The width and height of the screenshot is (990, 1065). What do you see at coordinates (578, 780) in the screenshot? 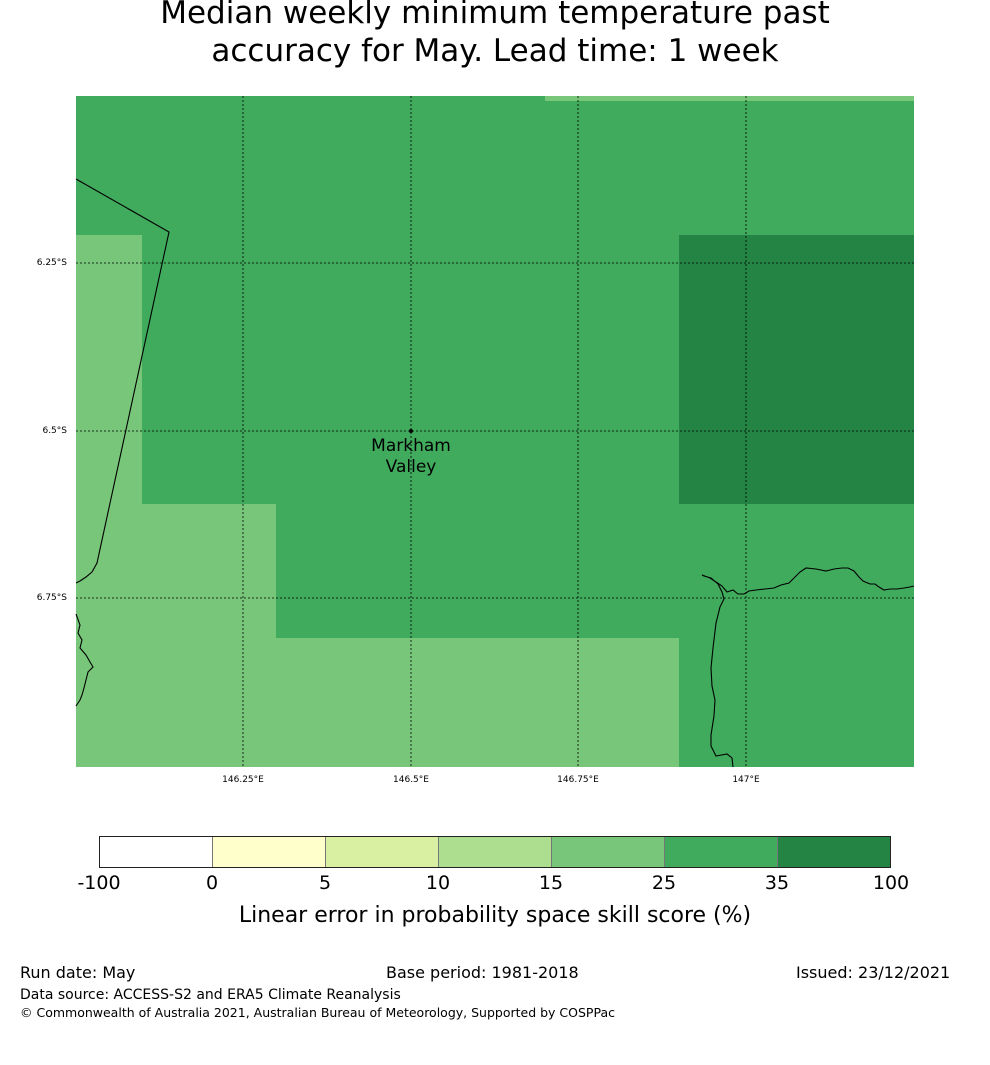
I see `lon-label-146-75: 146.75°E` at bounding box center [578, 780].